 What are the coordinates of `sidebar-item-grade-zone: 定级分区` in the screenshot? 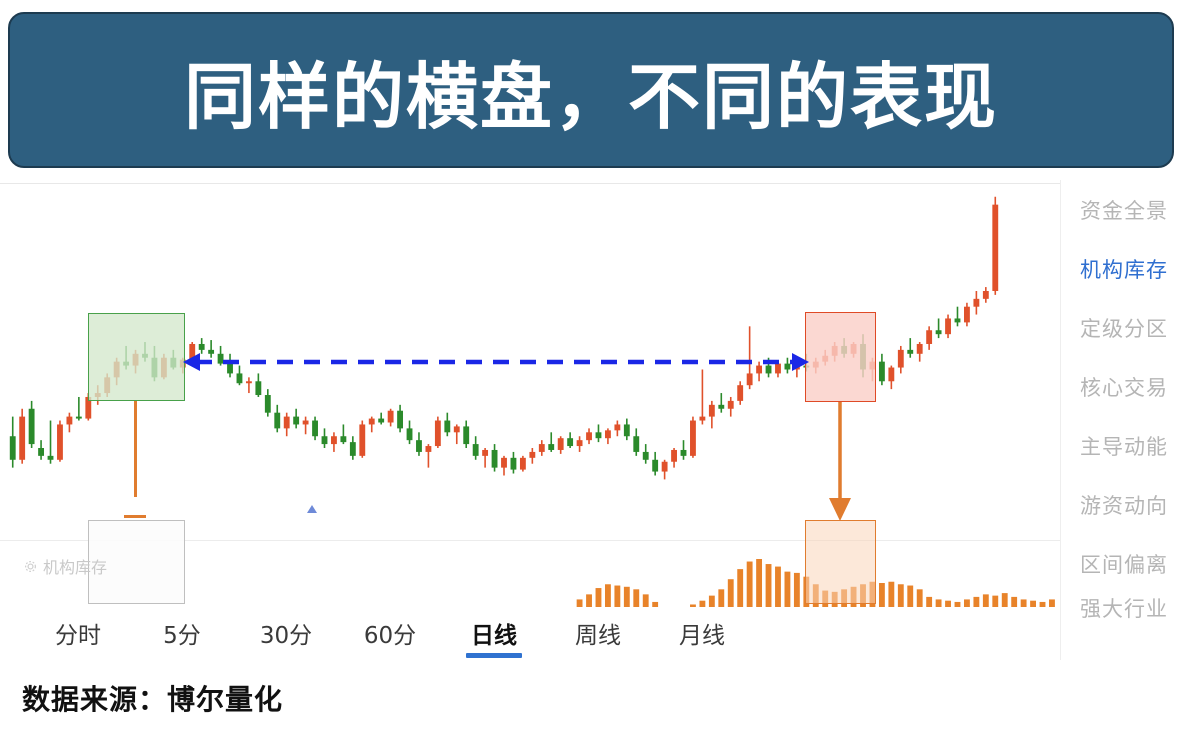 It's located at (1123, 327).